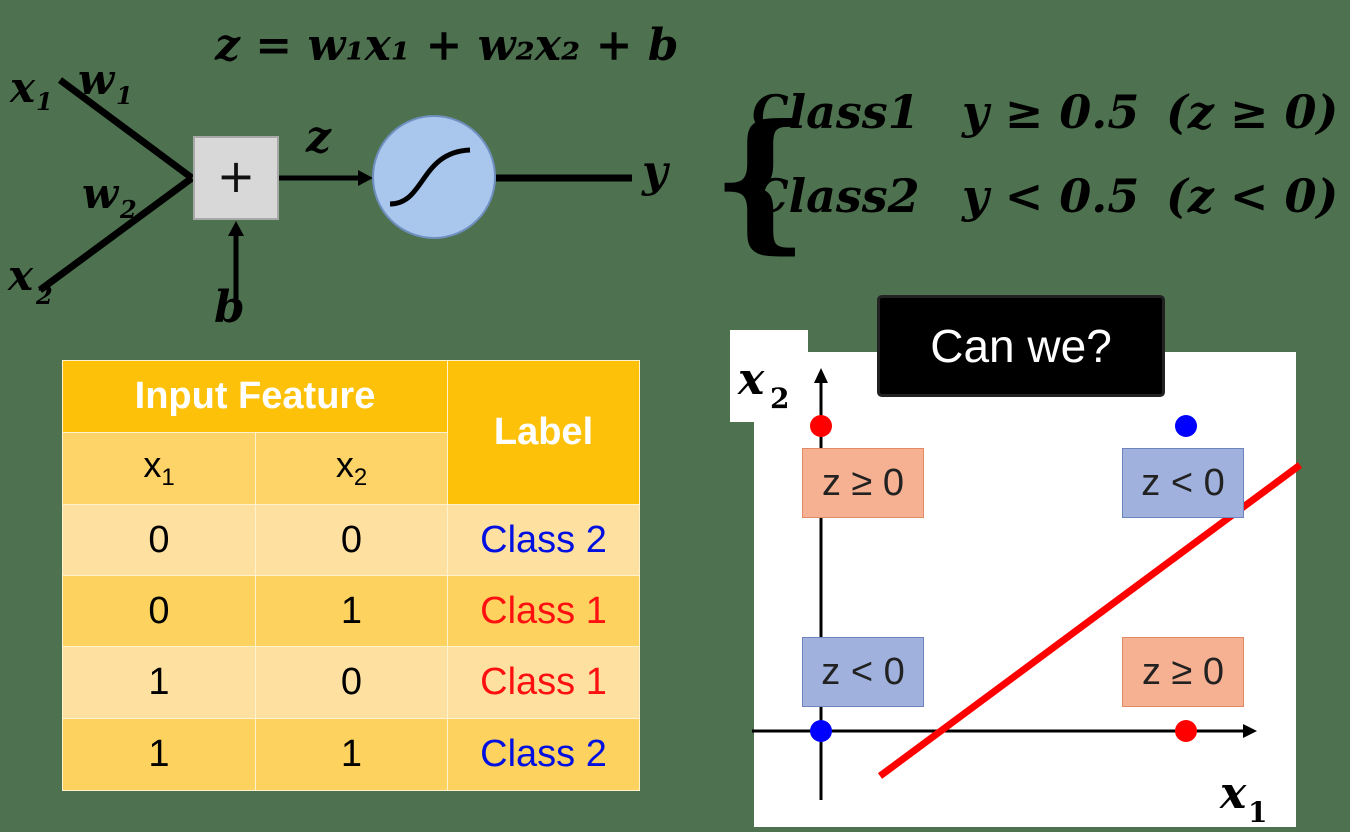 The image size is (1350, 832). What do you see at coordinates (1003, 578) in the screenshot?
I see `data-points` at bounding box center [1003, 578].